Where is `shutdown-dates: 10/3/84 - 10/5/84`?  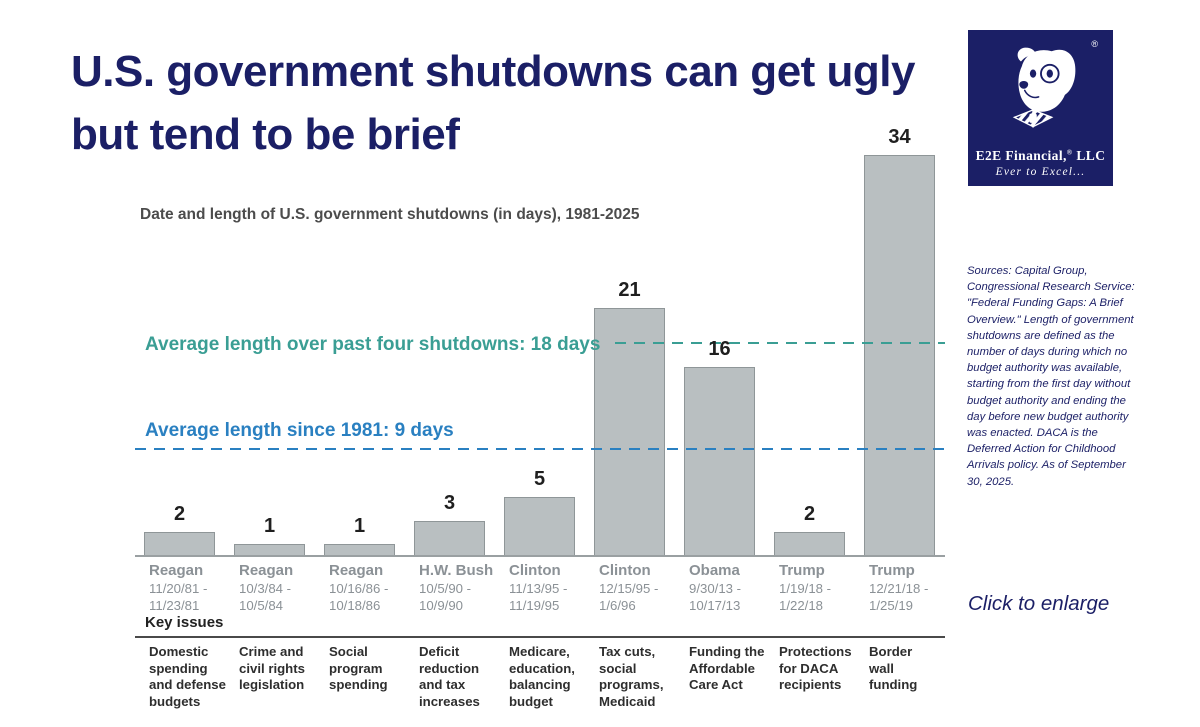 shutdown-dates: 10/3/84 - 10/5/84 is located at coordinates (265, 597).